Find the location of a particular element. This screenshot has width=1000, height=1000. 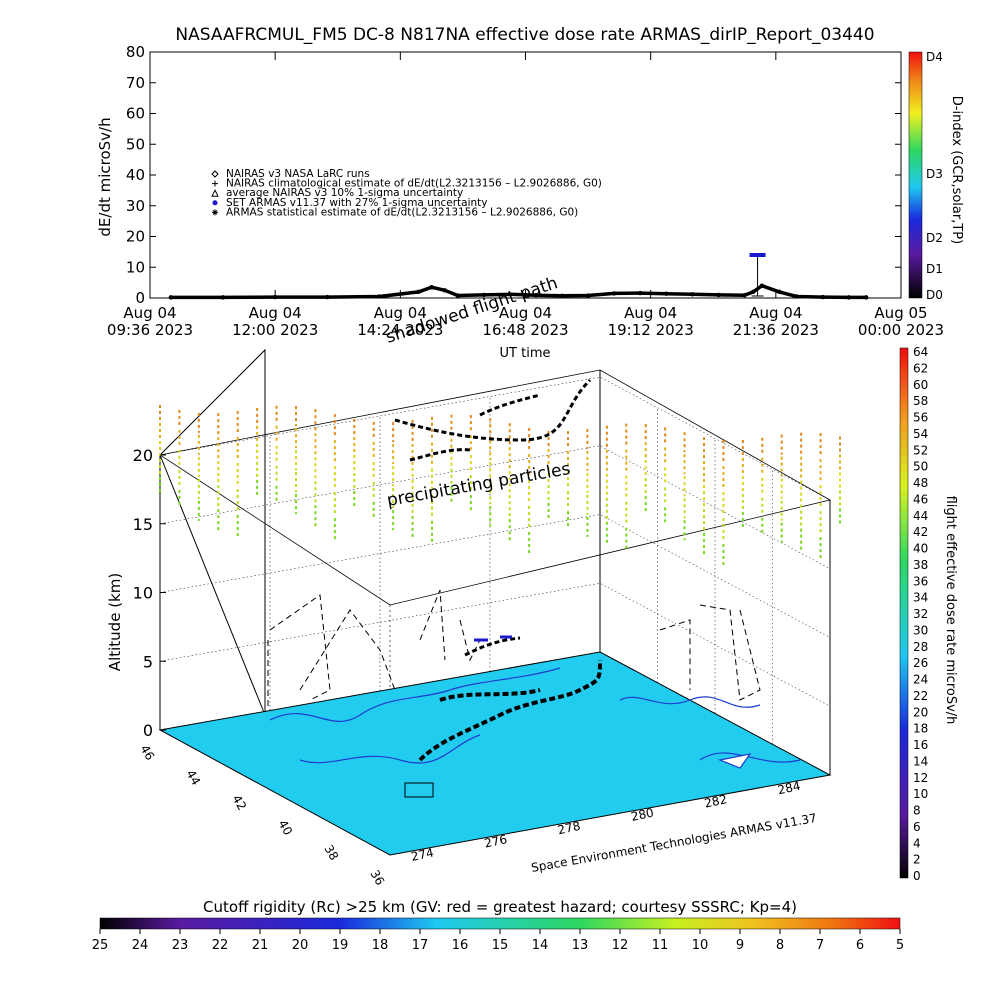

dose-rate-tick-label: 18 is located at coordinates (920, 729).